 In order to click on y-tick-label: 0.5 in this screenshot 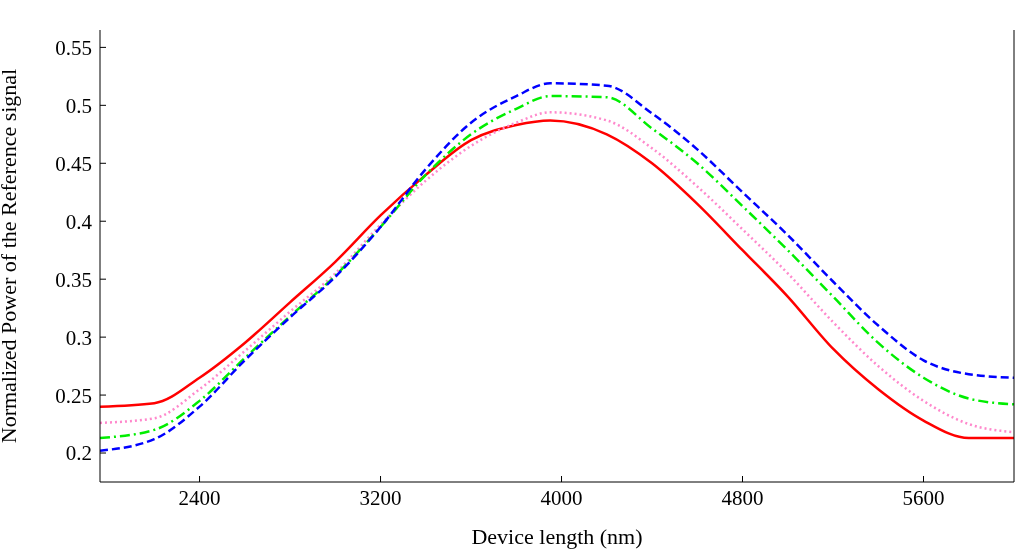, I will do `click(78, 105)`.